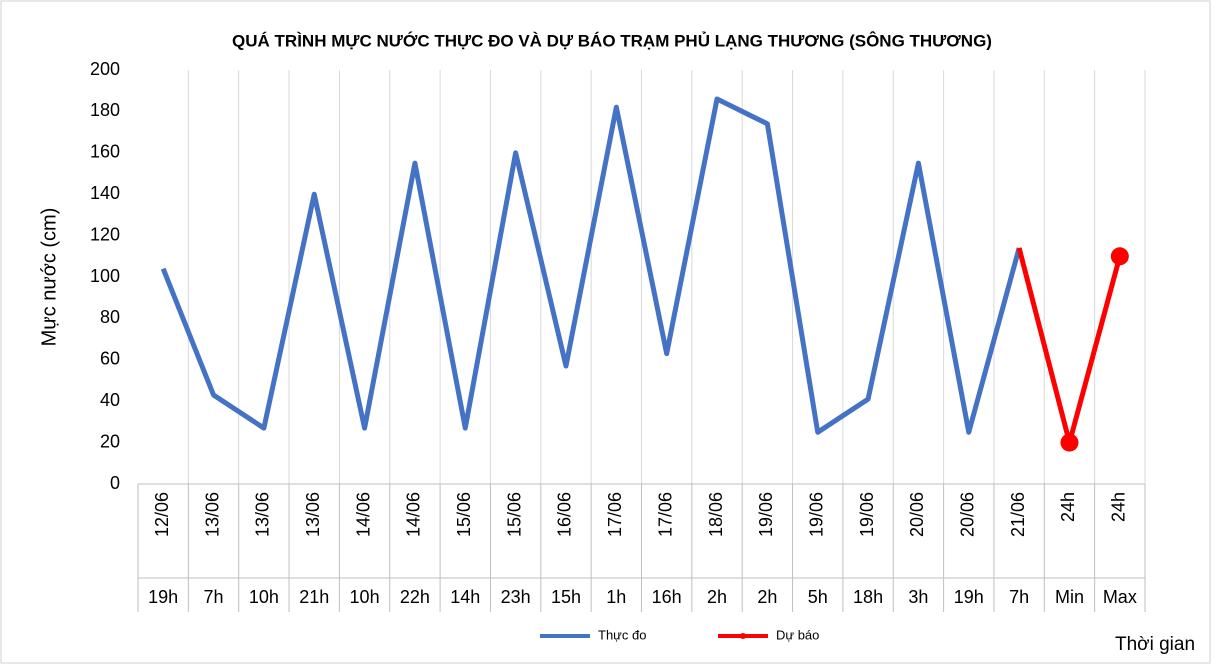  I want to click on y-tick-label: 180, so click(105, 110).